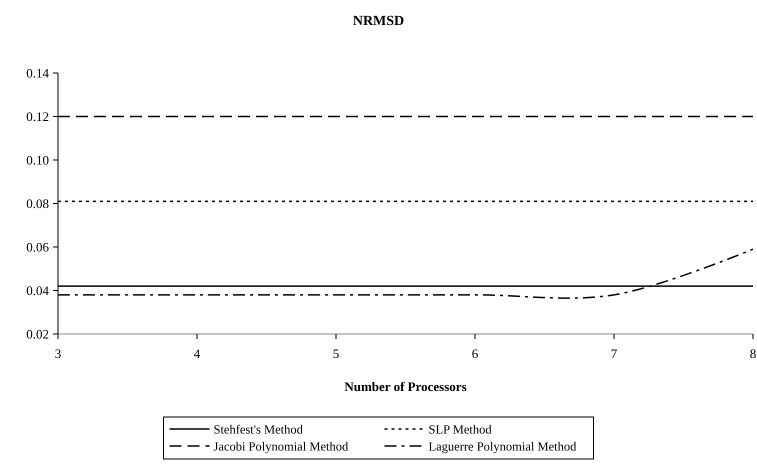 The image size is (757, 469). I want to click on x-tick-label: 8, so click(753, 353).